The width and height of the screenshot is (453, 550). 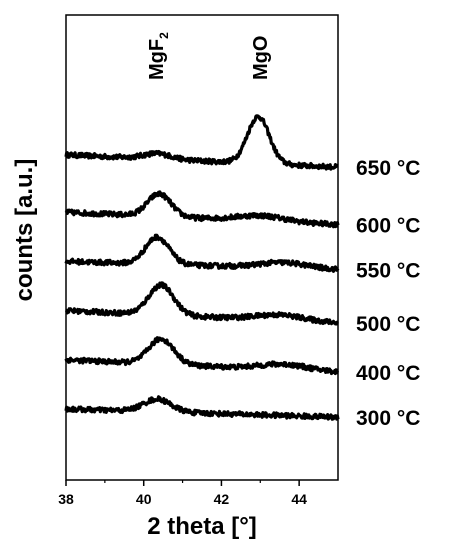 I want to click on x-tick-label: 42, so click(x=222, y=499).